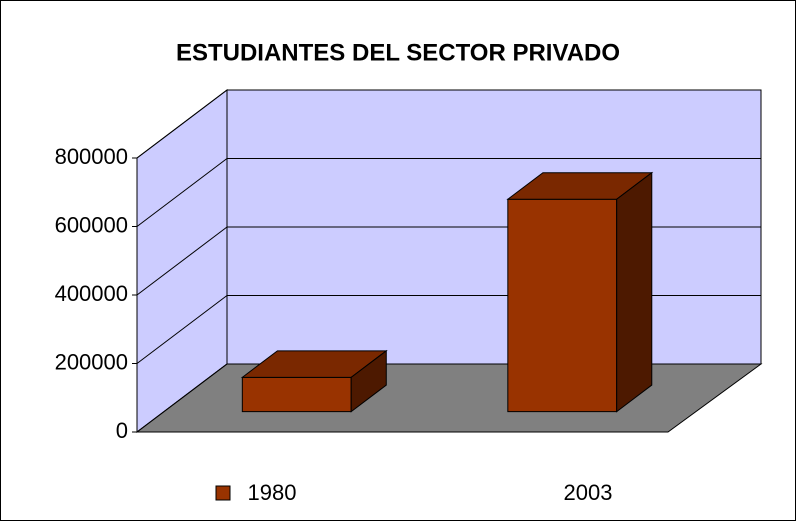  Describe the element at coordinates (122, 430) in the screenshot. I see `y-tick-label: 0` at that location.